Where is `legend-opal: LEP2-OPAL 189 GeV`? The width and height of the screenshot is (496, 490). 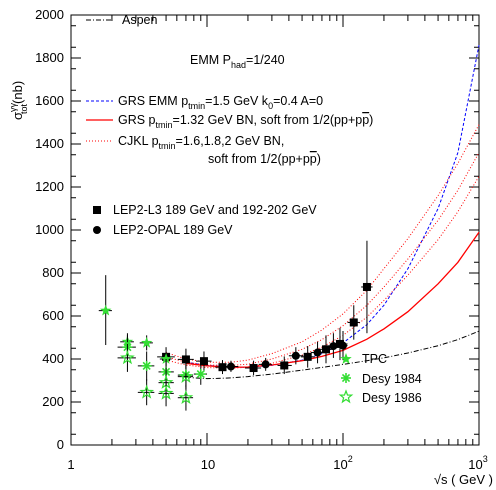 legend-opal: LEP2-OPAL 189 GeV is located at coordinates (173, 230).